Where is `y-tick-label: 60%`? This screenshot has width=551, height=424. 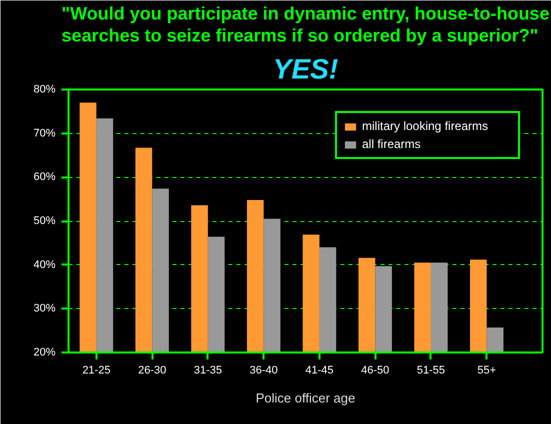 y-tick-label: 60% is located at coordinates (44, 177).